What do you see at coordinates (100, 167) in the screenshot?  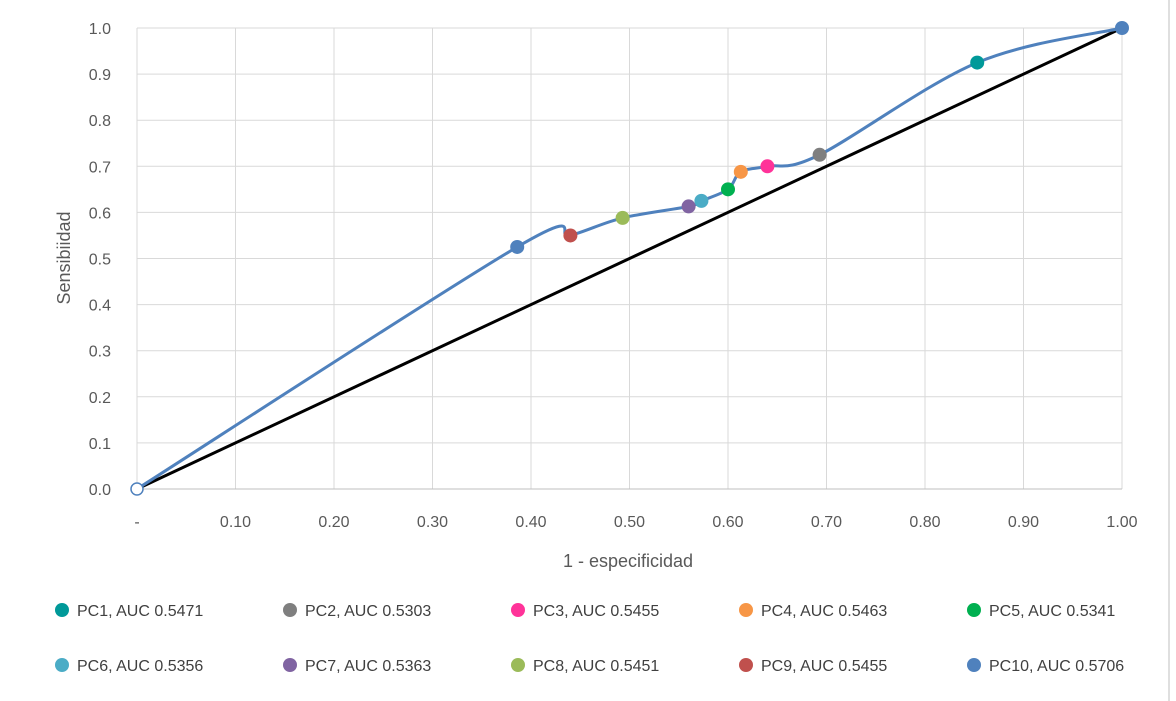 I see `y-tick-label: 0.7` at bounding box center [100, 167].